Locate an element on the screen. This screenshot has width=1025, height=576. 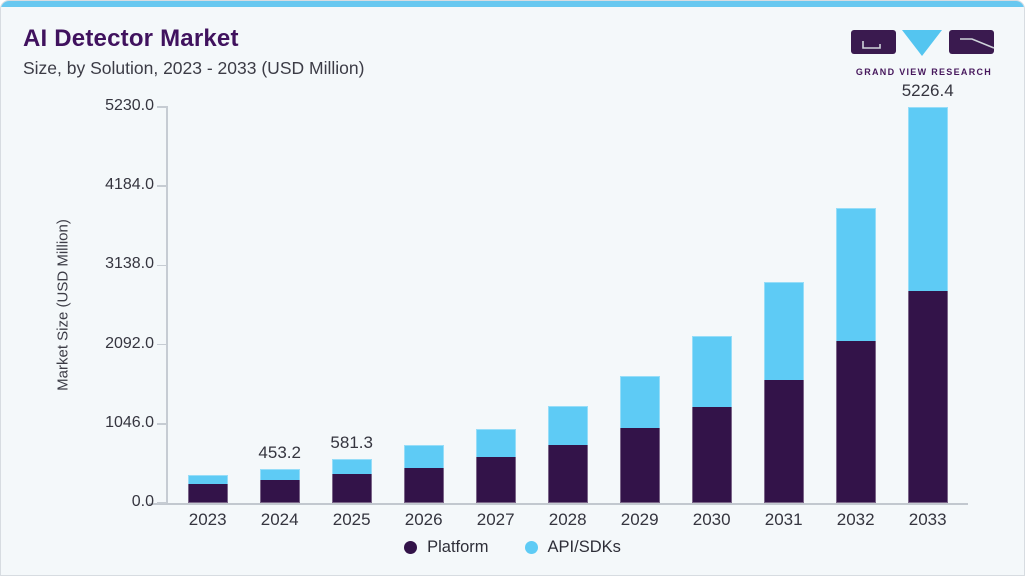
grand-view-research-logo: GRAND VIEW RESEARCH is located at coordinates (924, 53).